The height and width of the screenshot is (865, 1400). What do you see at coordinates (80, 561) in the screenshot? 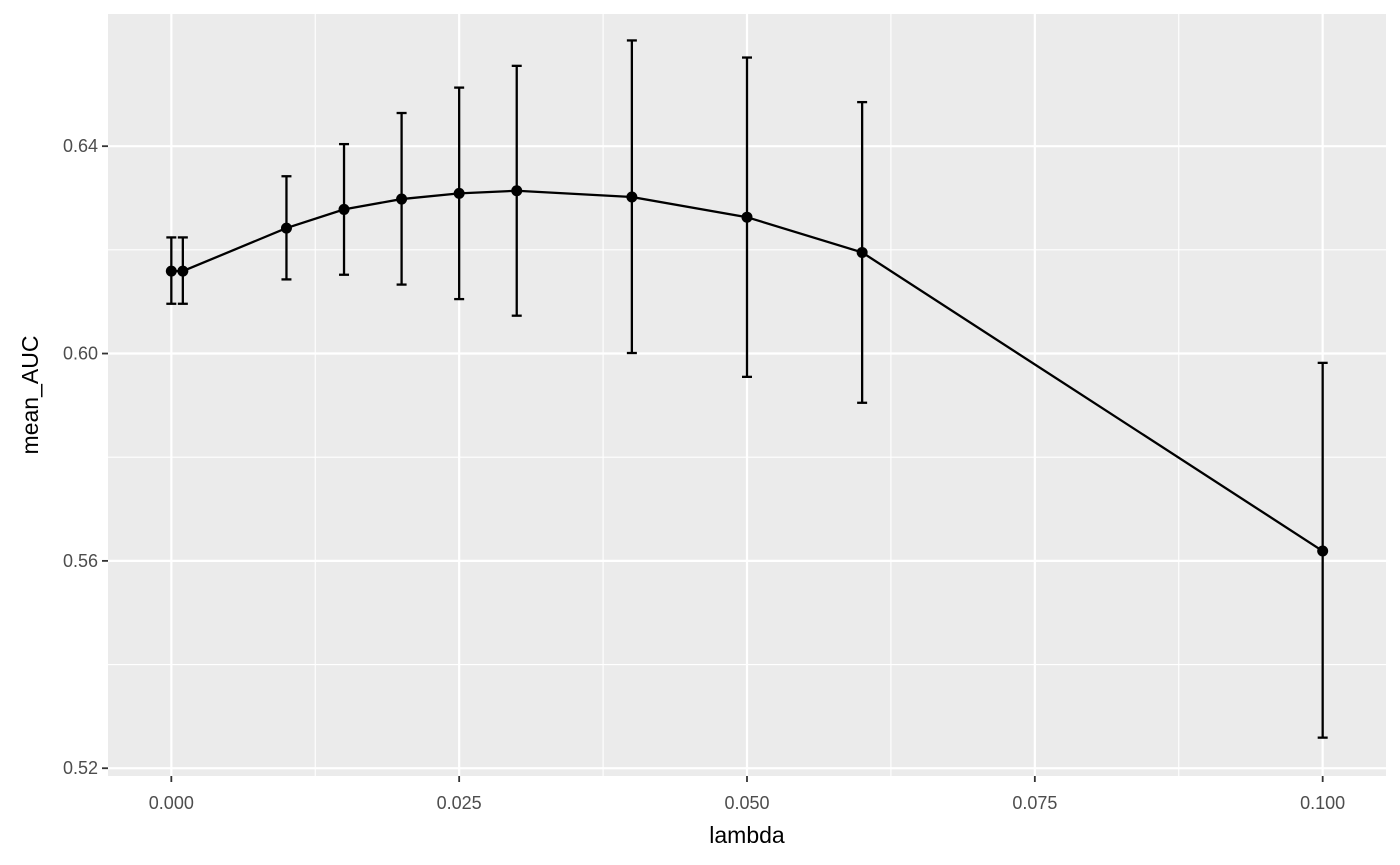
I see `y-tick-label: 0.56` at bounding box center [80, 561].